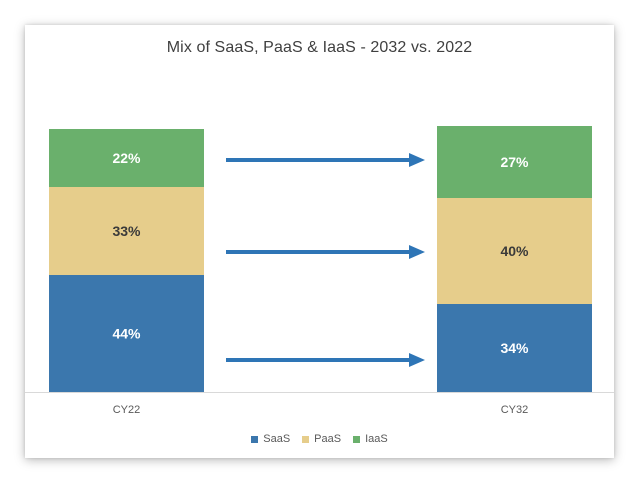 Image resolution: width=640 pixels, height=482 pixels. What do you see at coordinates (325, 360) in the screenshot?
I see `arrow-saas` at bounding box center [325, 360].